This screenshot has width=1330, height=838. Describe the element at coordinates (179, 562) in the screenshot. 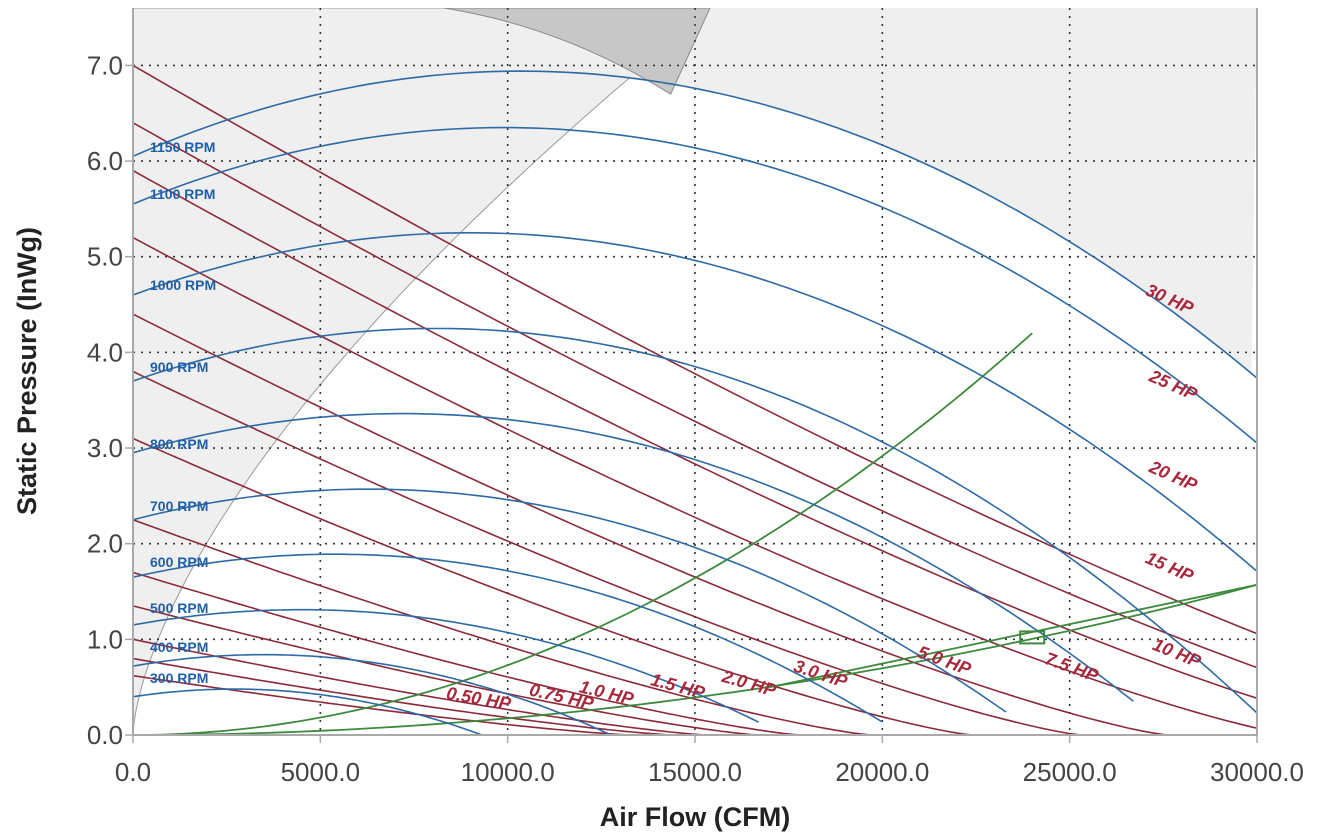

I see `rpm-label: 600 RPM` at that location.